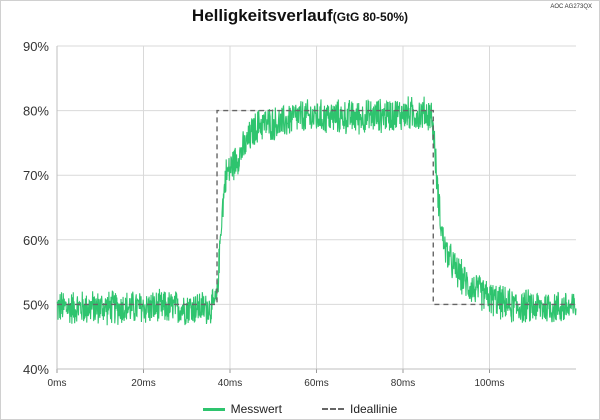  Describe the element at coordinates (370, 17) in the screenshot. I see `title-subtitle: (GtG 80-50%)` at that location.